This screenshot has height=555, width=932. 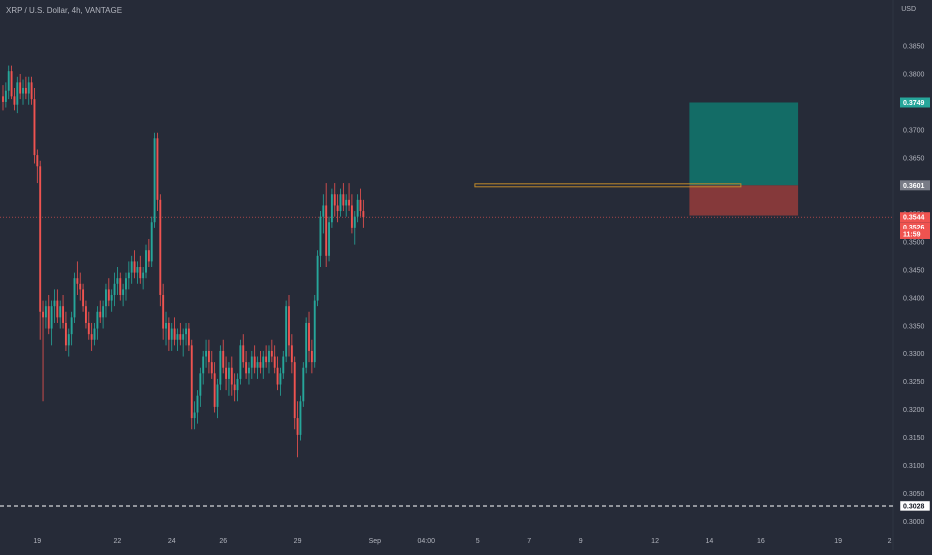 I want to click on y-tick-label: 0.3850, so click(x=914, y=46).